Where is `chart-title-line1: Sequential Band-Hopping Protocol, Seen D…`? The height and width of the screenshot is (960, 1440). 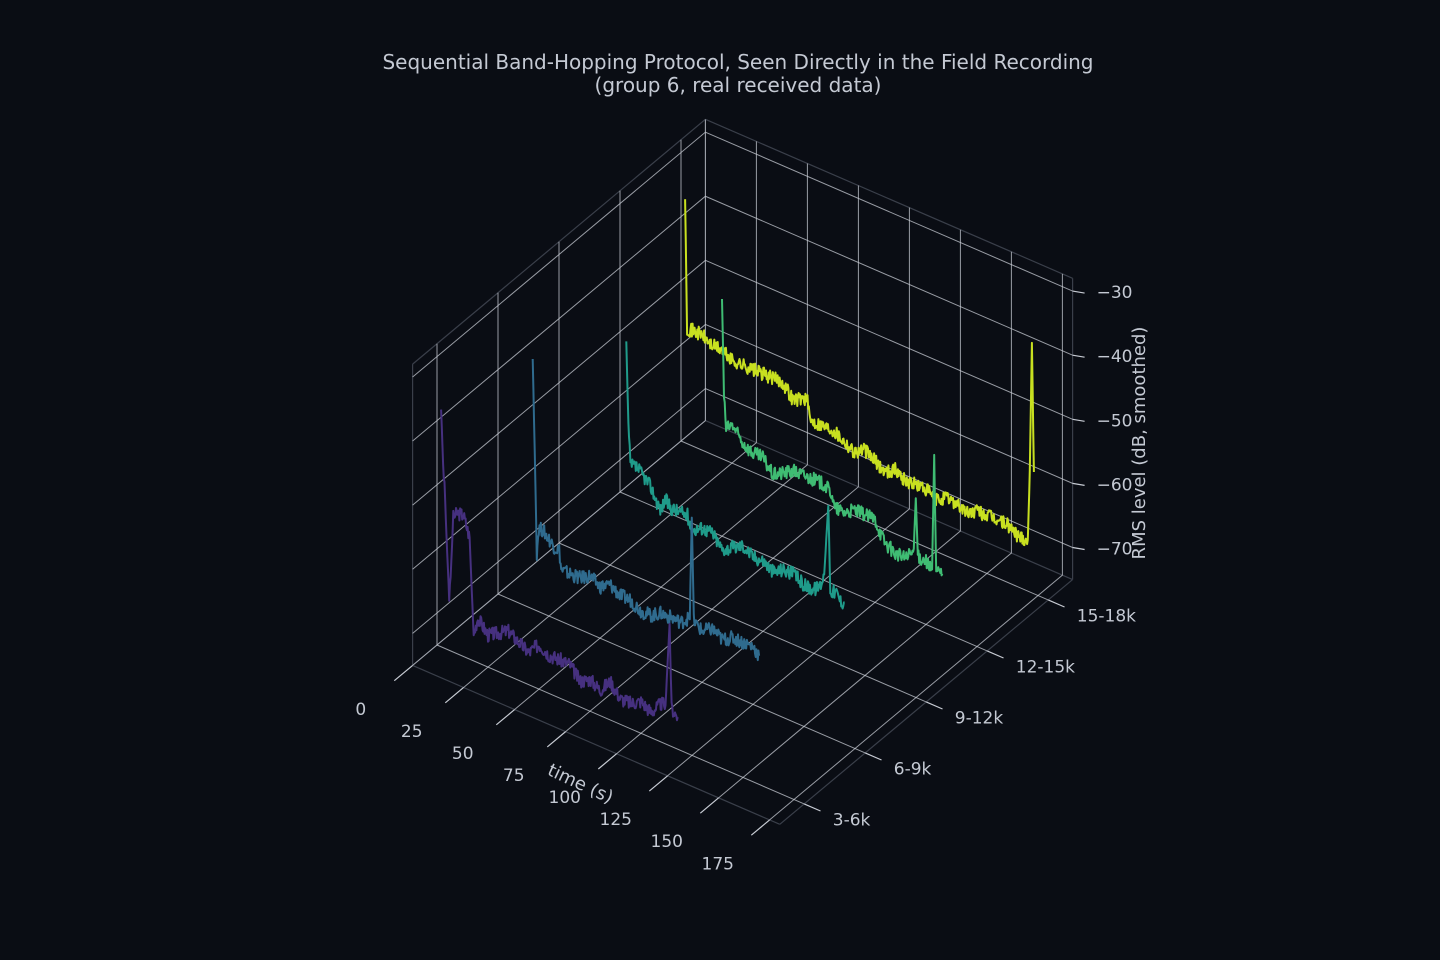 chart-title-line1: Sequential Band-Hopping Protocol, Seen D… is located at coordinates (737, 62).